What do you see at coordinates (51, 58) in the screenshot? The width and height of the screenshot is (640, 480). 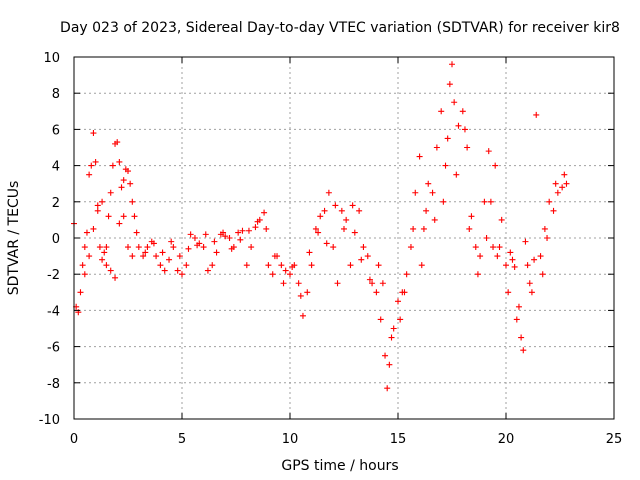 I see `y-tick-label: 10` at bounding box center [51, 58].